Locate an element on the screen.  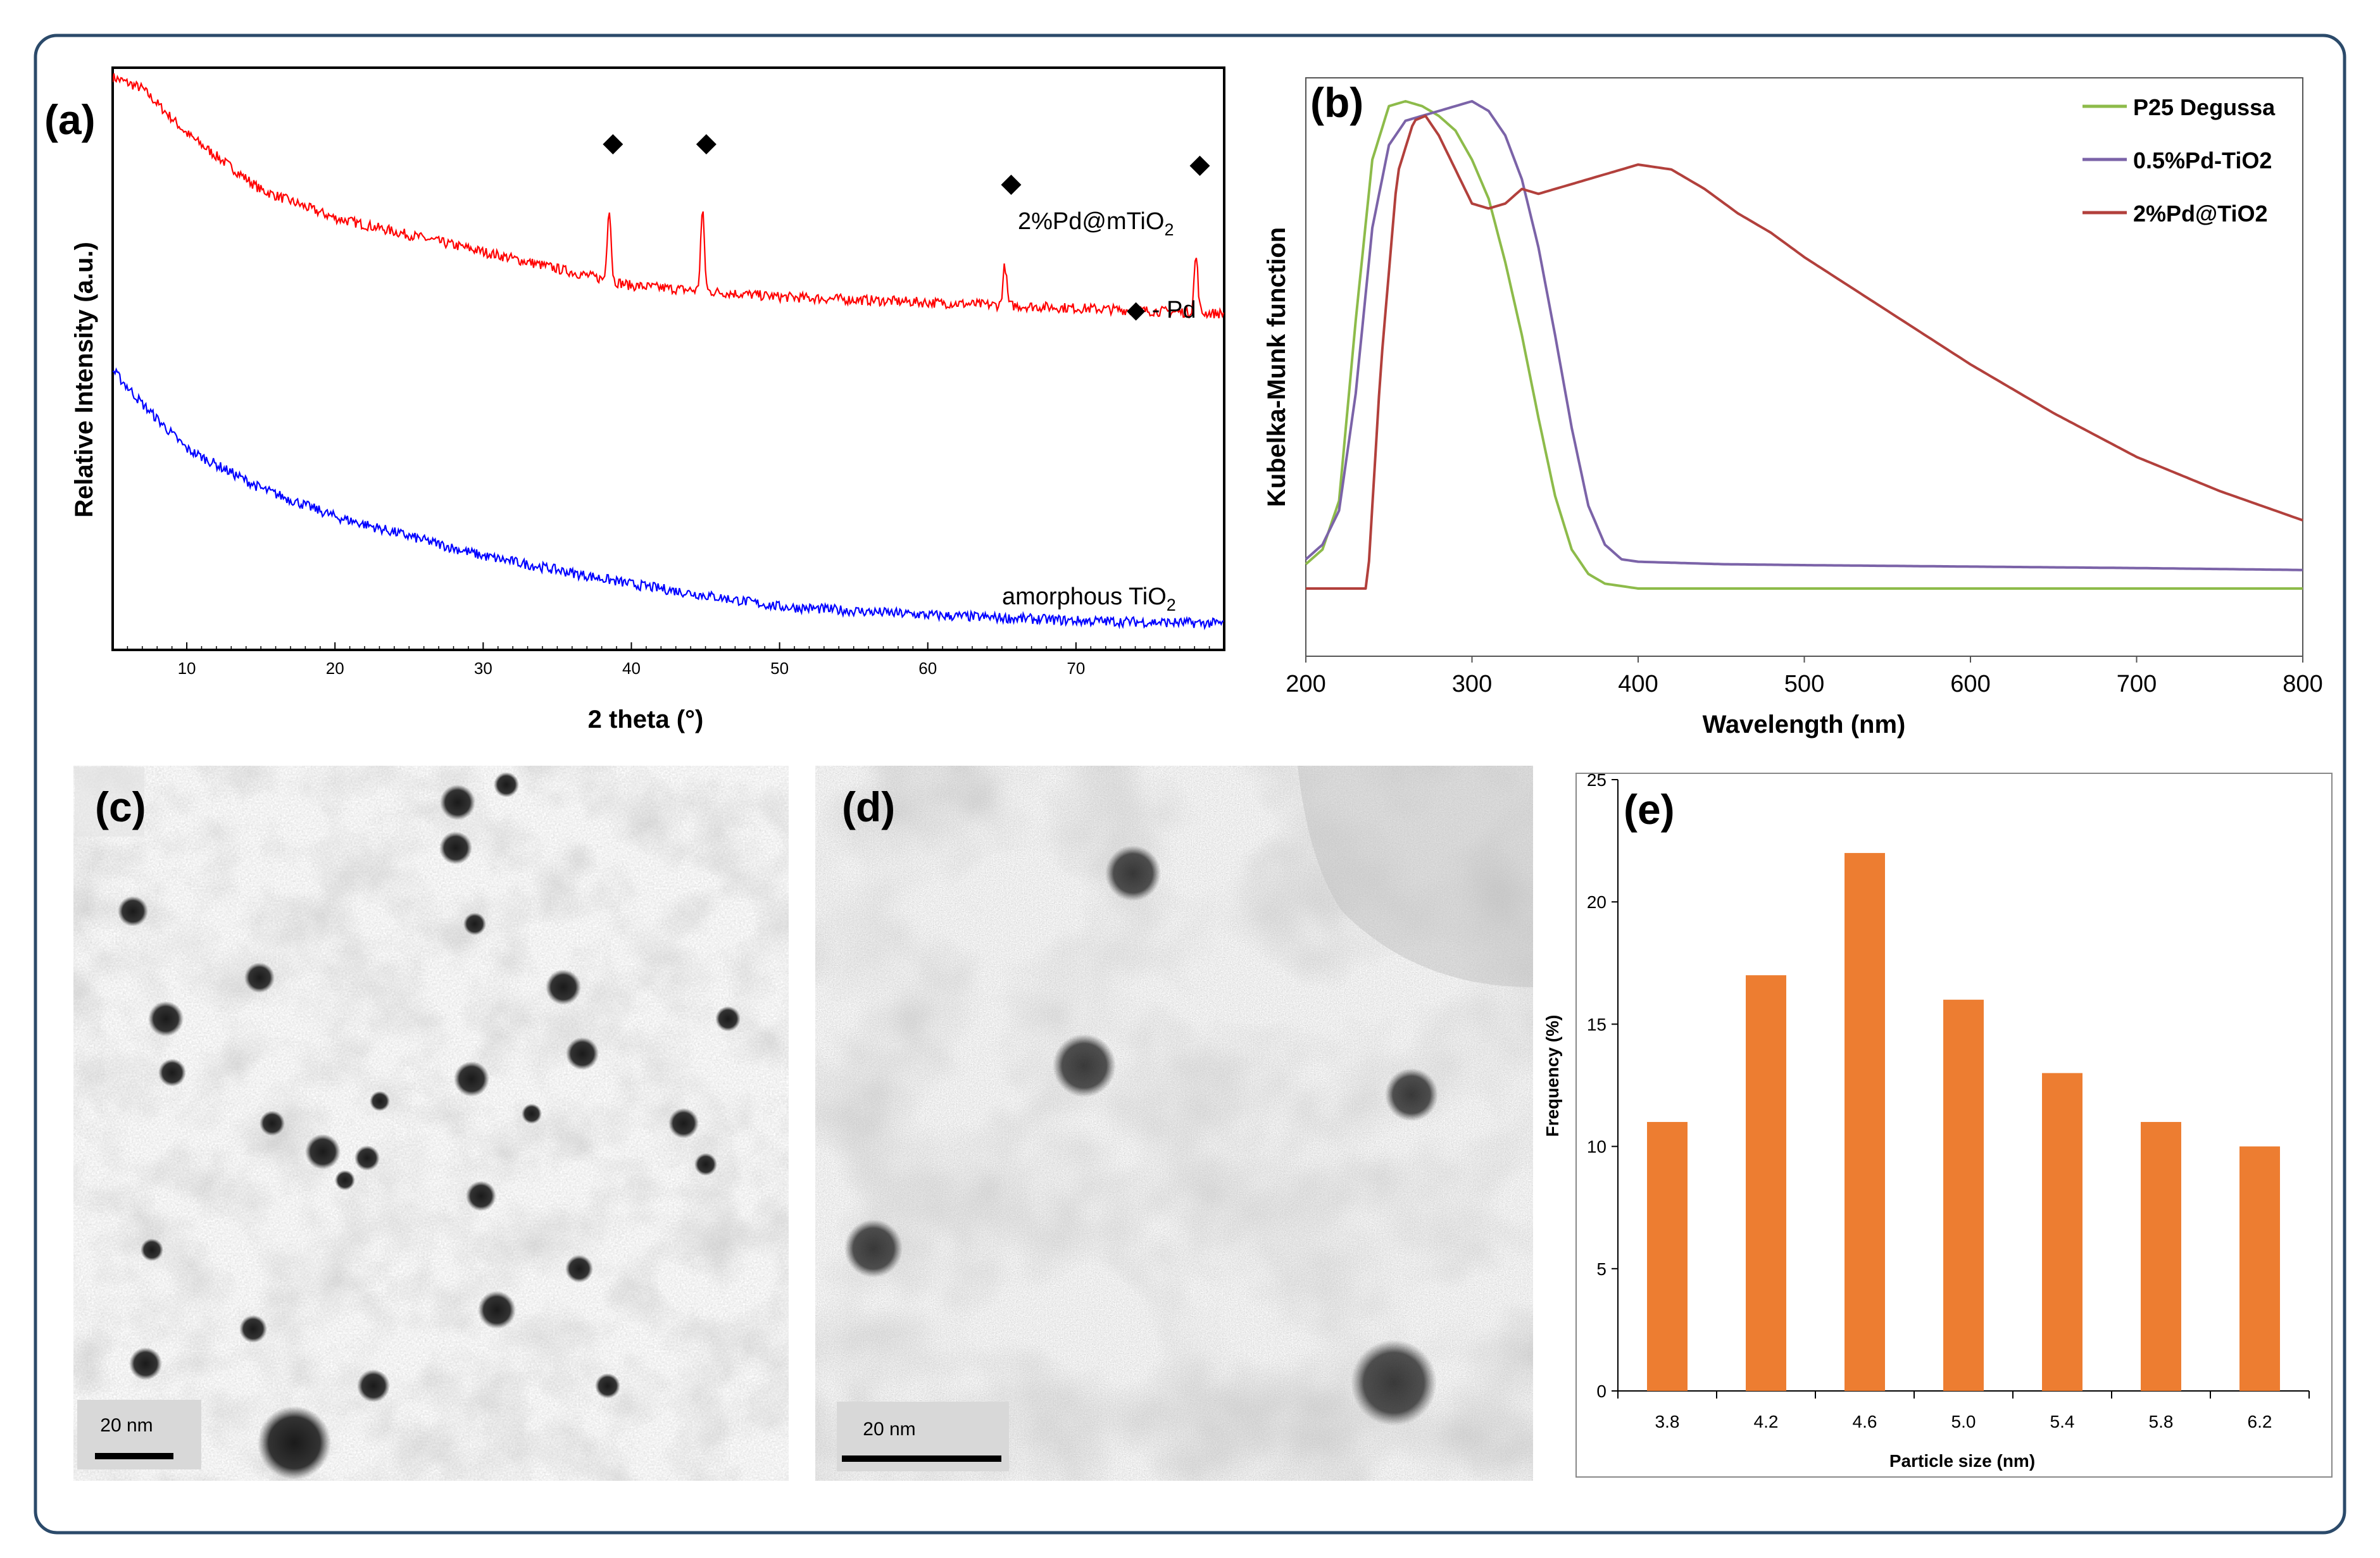
x-tick-label-e: 4.6 is located at coordinates (1865, 1421).